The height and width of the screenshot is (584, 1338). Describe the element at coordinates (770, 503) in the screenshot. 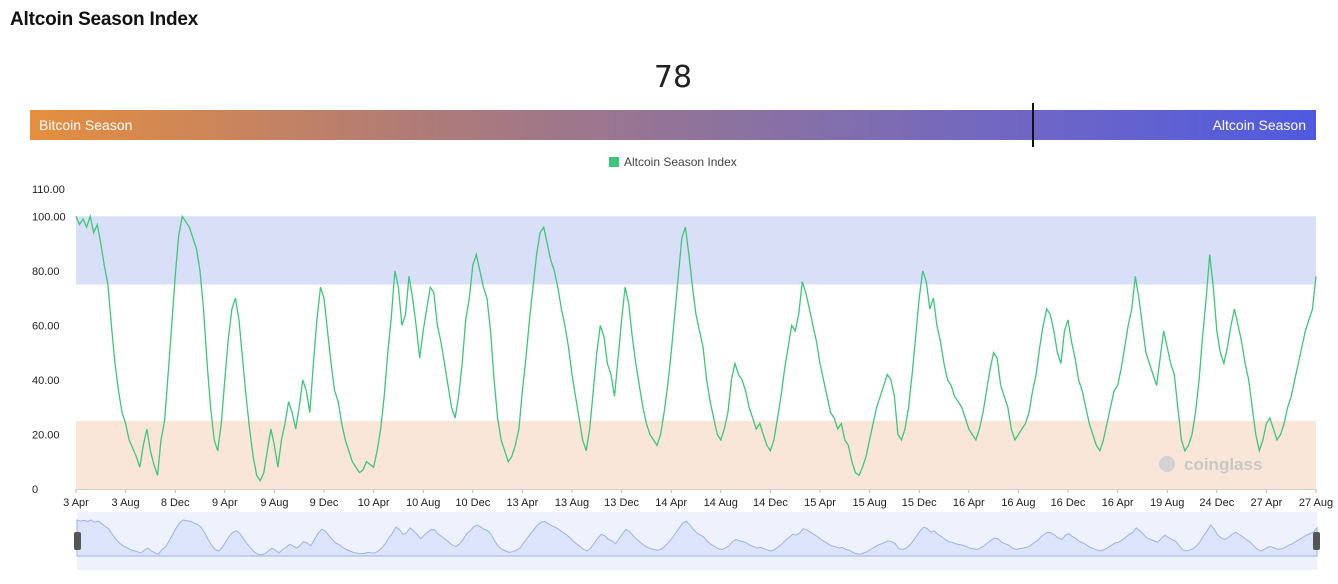

I see `x-tick-label: 14 Dec` at that location.